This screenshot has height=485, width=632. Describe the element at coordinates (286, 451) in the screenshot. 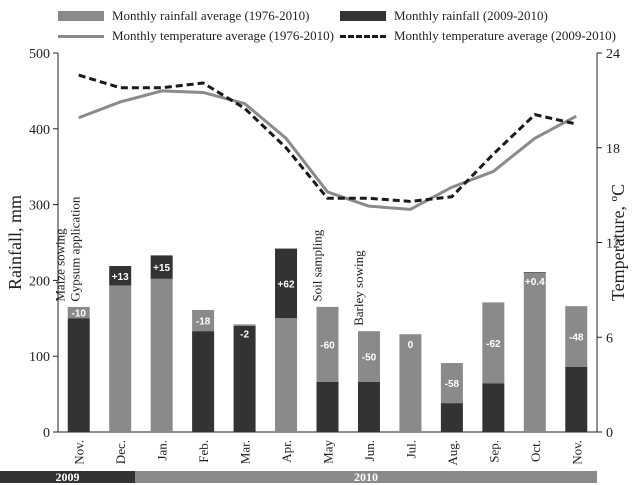

I see `x-tick-label: Apr.` at that location.